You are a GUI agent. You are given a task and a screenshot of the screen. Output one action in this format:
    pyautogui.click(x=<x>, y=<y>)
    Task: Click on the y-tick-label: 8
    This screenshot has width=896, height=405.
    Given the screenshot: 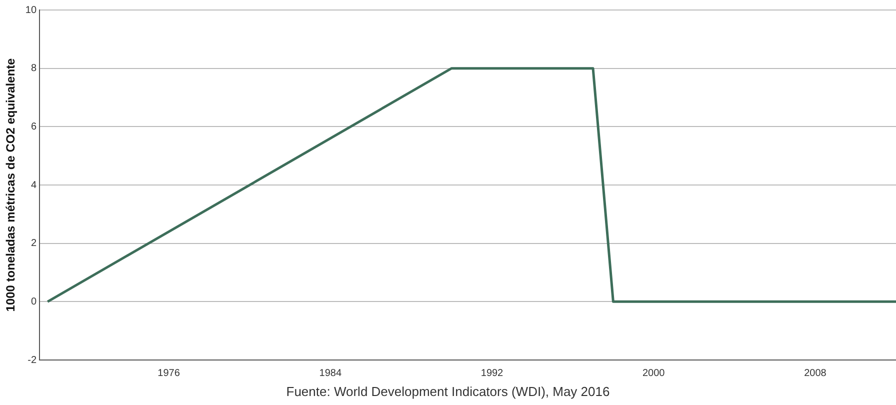 What is the action you would take?
    pyautogui.click(x=33, y=68)
    